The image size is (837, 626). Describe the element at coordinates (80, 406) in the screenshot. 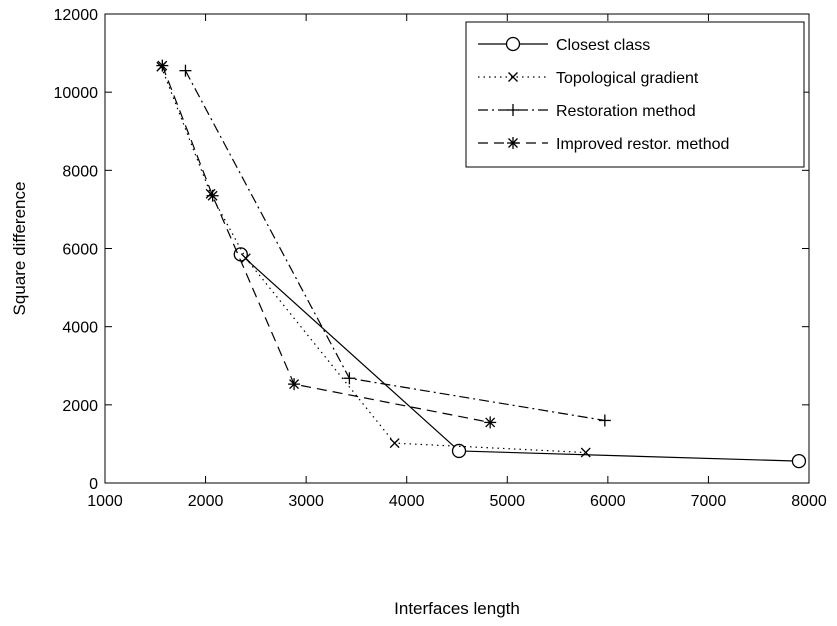

I see `y-tick-label: 2000` at that location.